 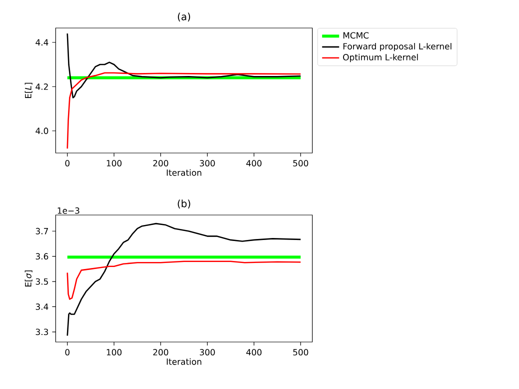 I want to click on y-tick-label: 3.5, so click(x=42, y=281).